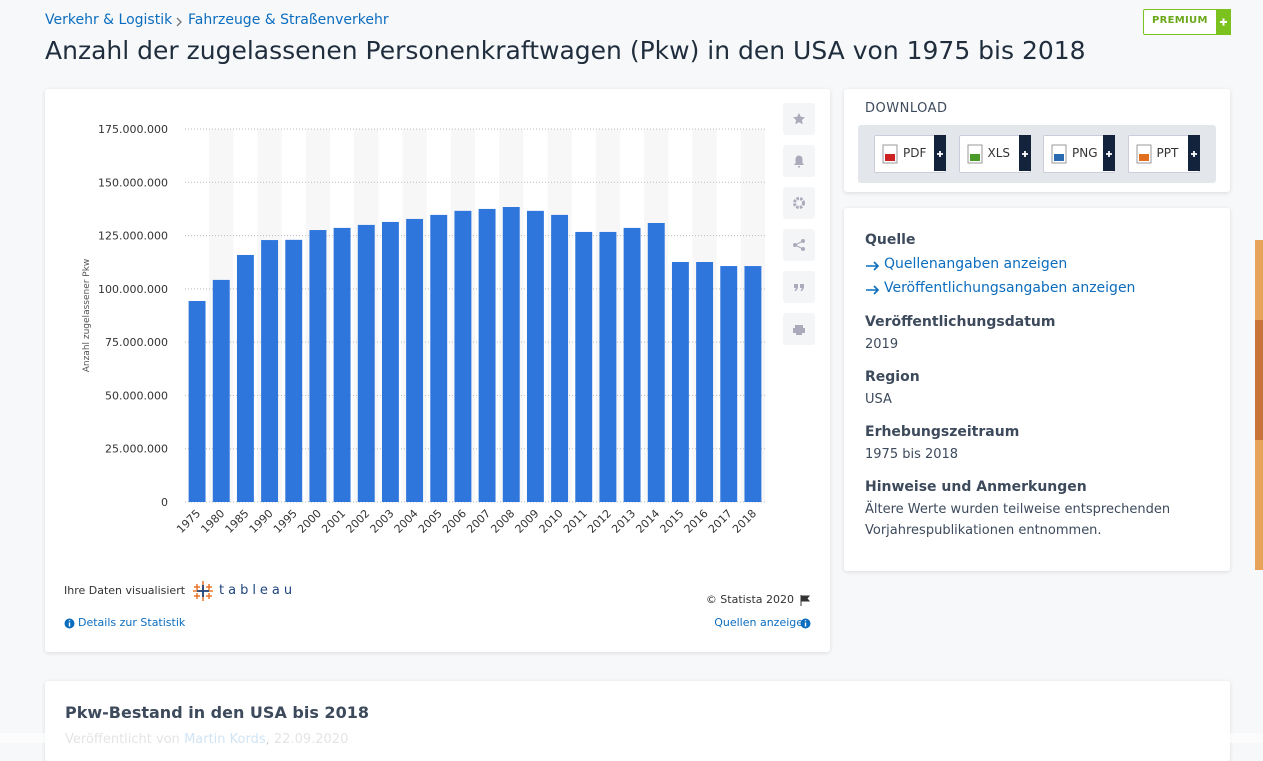  I want to click on y-axis-title: Anzahl zugelassener Pkw, so click(87, 316).